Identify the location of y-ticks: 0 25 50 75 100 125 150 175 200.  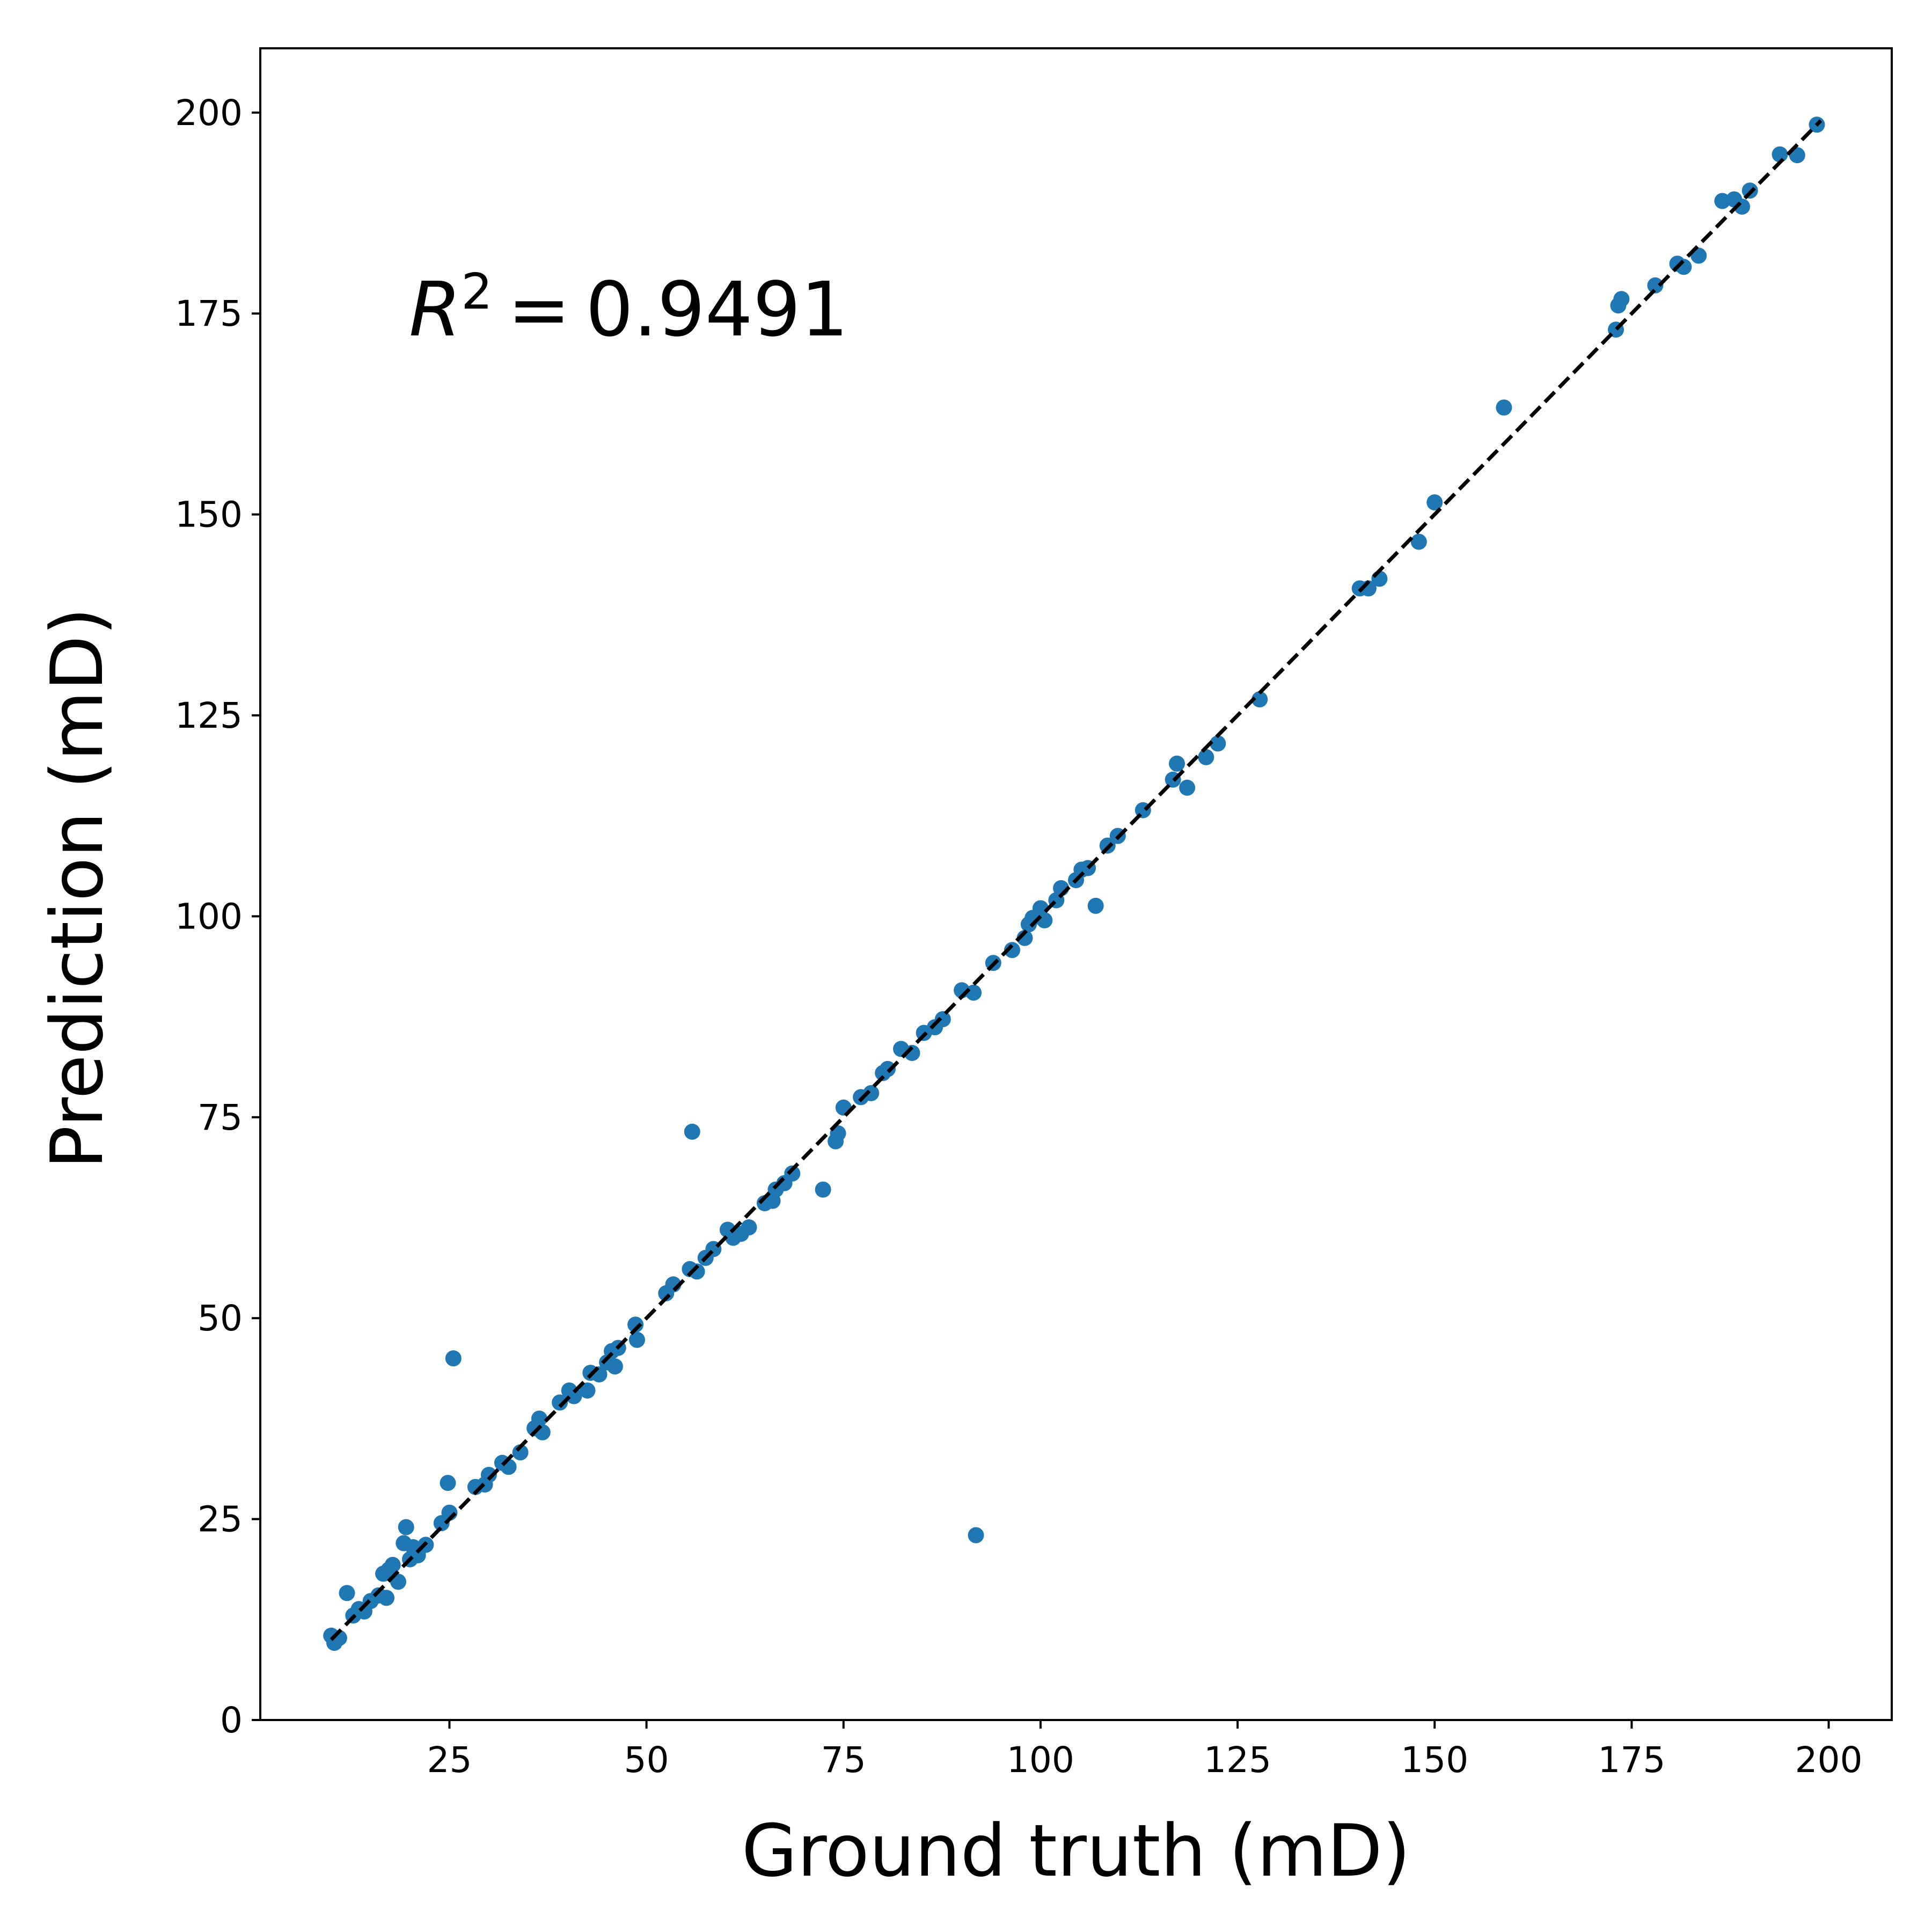
(217, 916).